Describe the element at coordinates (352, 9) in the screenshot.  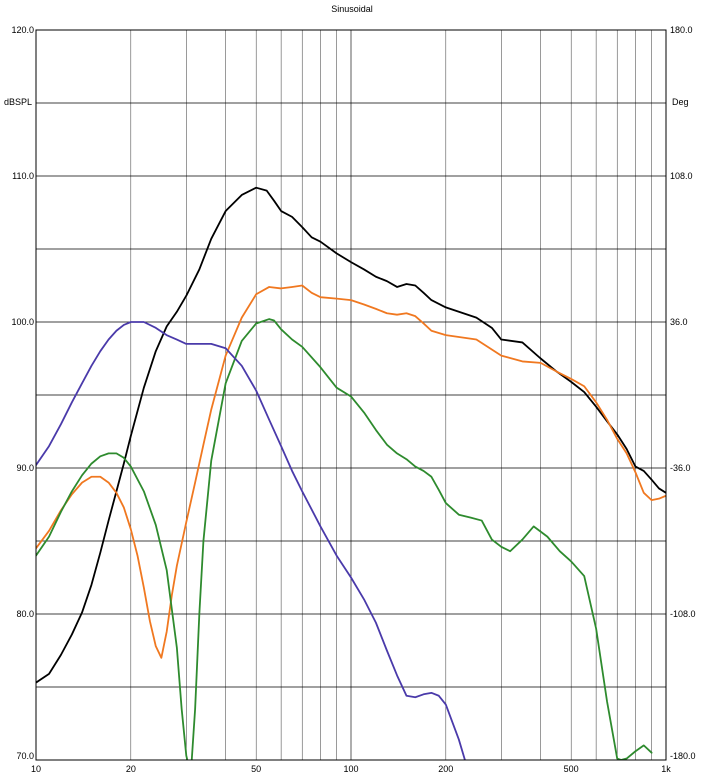
I see `chart-title: Sinusoidal` at that location.